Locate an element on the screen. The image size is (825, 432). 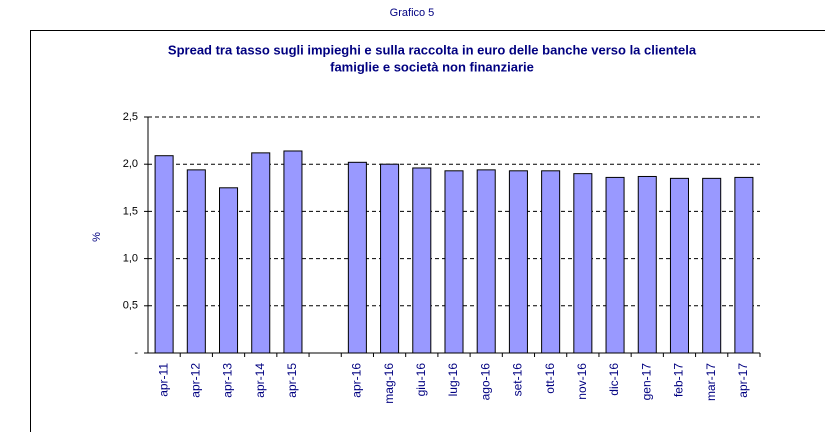
y-tick-label: 1,5 is located at coordinates (130, 211).